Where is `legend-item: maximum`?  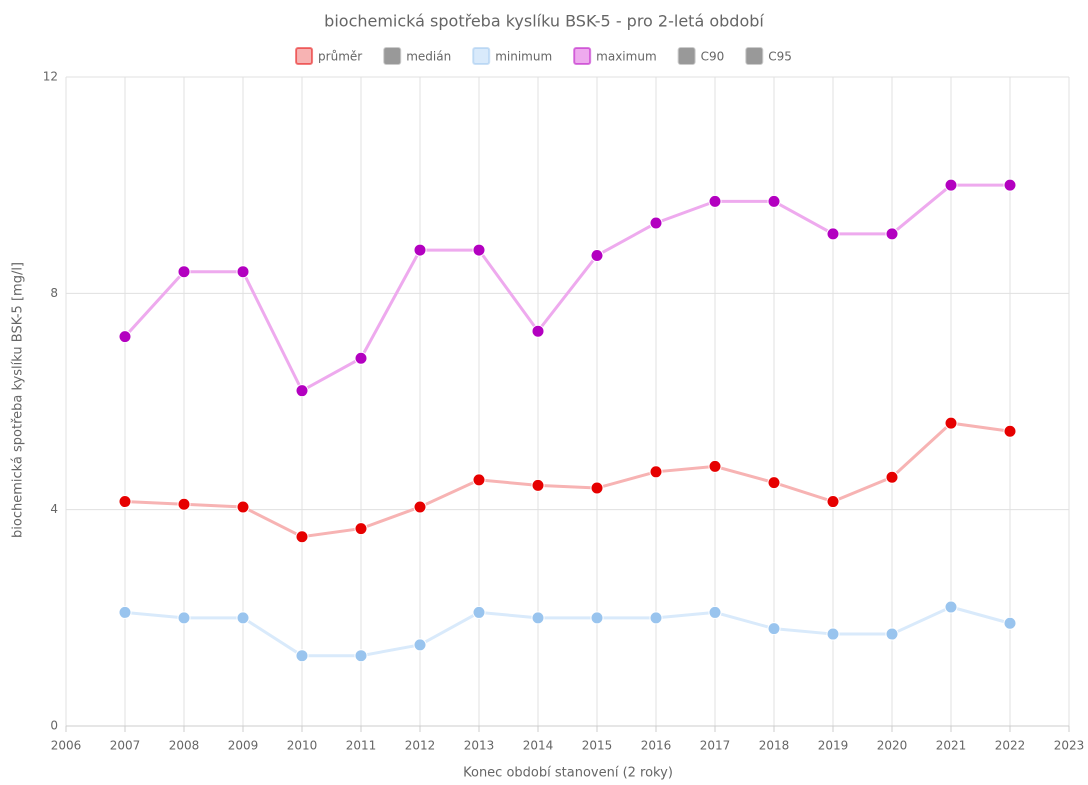
legend-item: maximum is located at coordinates (615, 56).